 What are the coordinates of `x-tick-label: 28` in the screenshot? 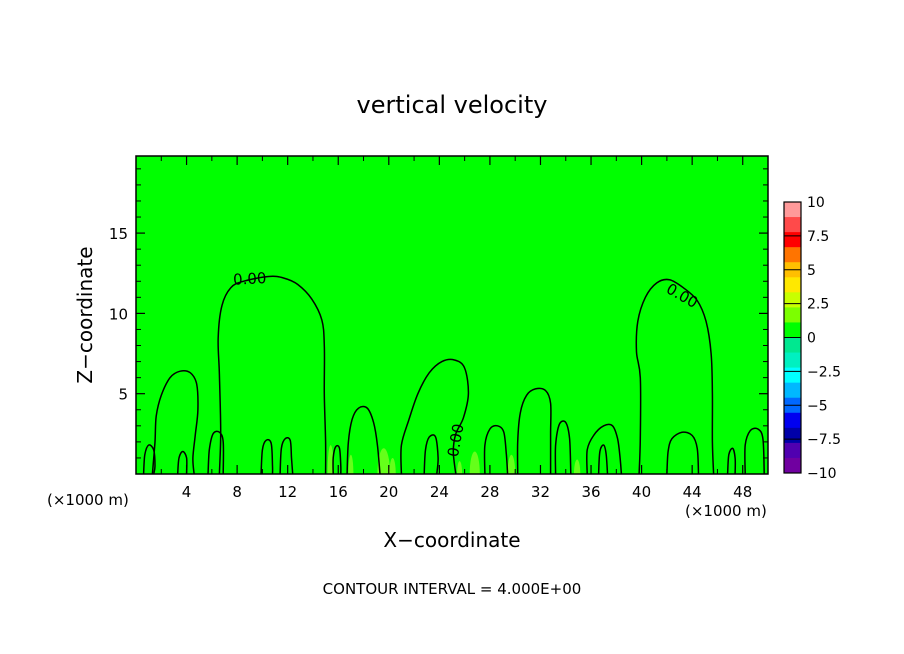 It's located at (489, 492).